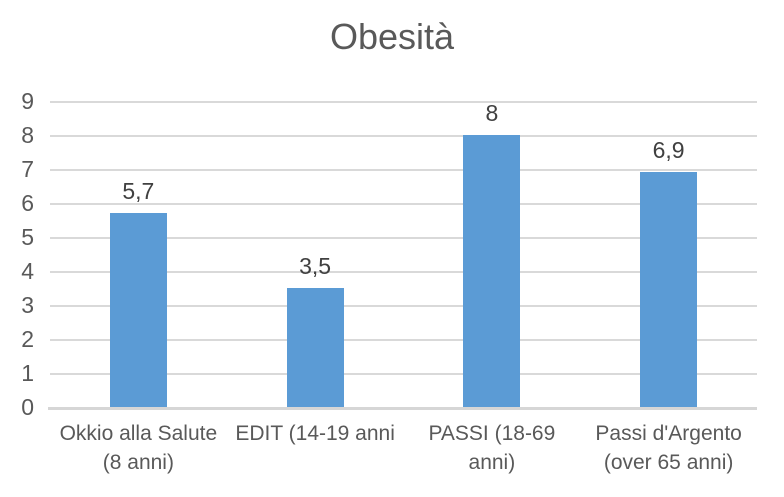 The image size is (784, 497). I want to click on y-tick-label-1: 1, so click(27, 373).